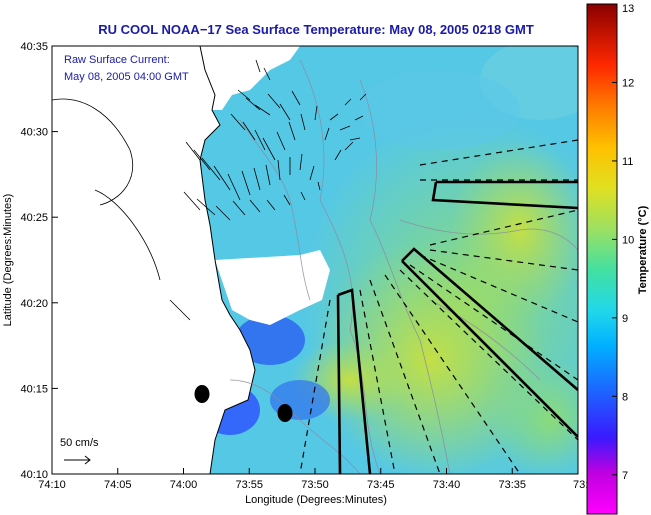 The width and height of the screenshot is (651, 515). Describe the element at coordinates (602, 259) in the screenshot. I see `colorbar` at that location.